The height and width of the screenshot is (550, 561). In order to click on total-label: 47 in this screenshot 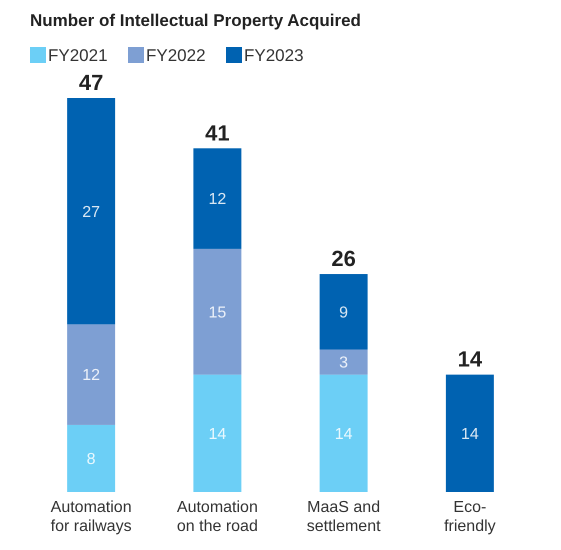, I will do `click(91, 82)`.